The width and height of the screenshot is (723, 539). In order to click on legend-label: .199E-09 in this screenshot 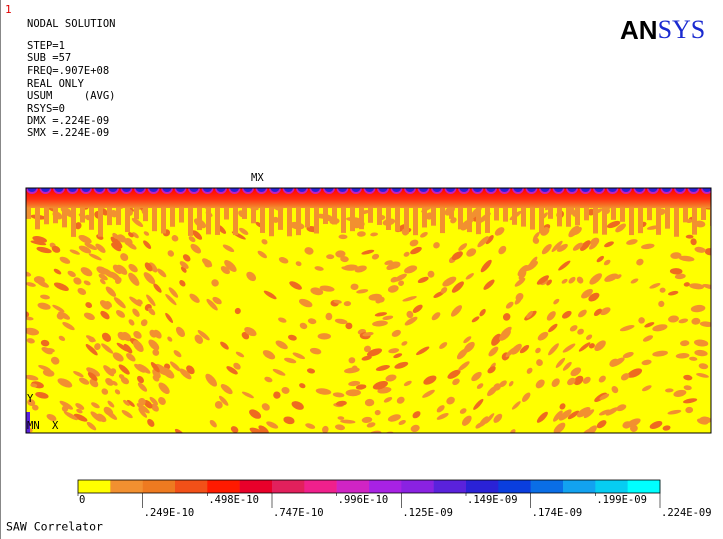, I will do `click(621, 500)`.